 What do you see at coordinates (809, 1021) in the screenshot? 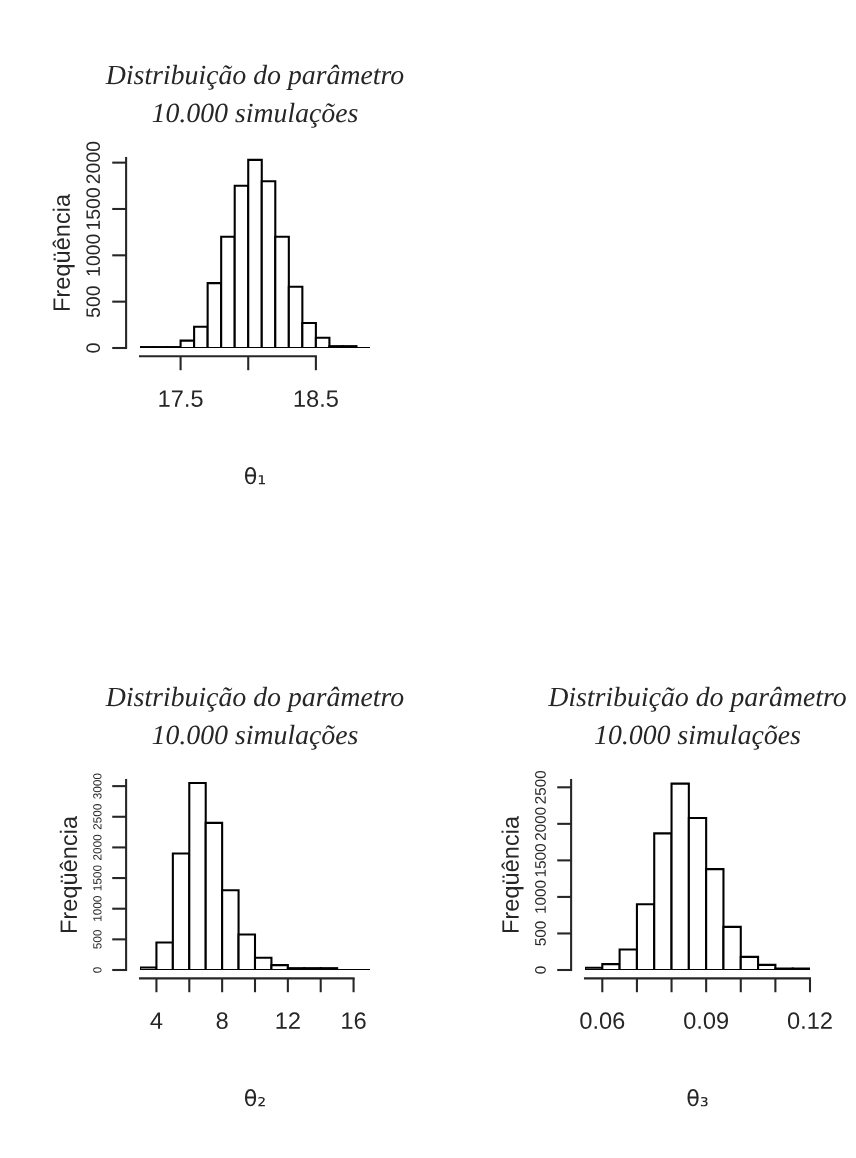
I see `x-tick-label: 0.12` at bounding box center [809, 1021].